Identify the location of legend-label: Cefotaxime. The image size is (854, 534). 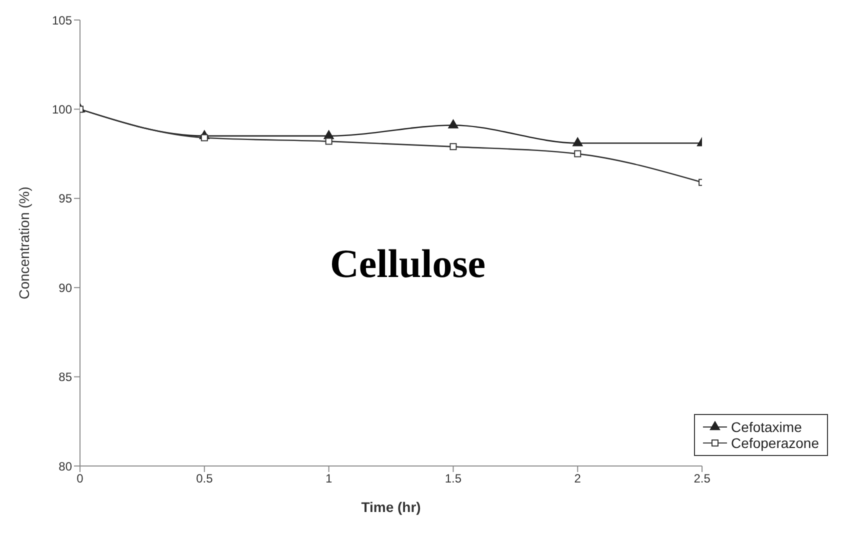
(766, 427).